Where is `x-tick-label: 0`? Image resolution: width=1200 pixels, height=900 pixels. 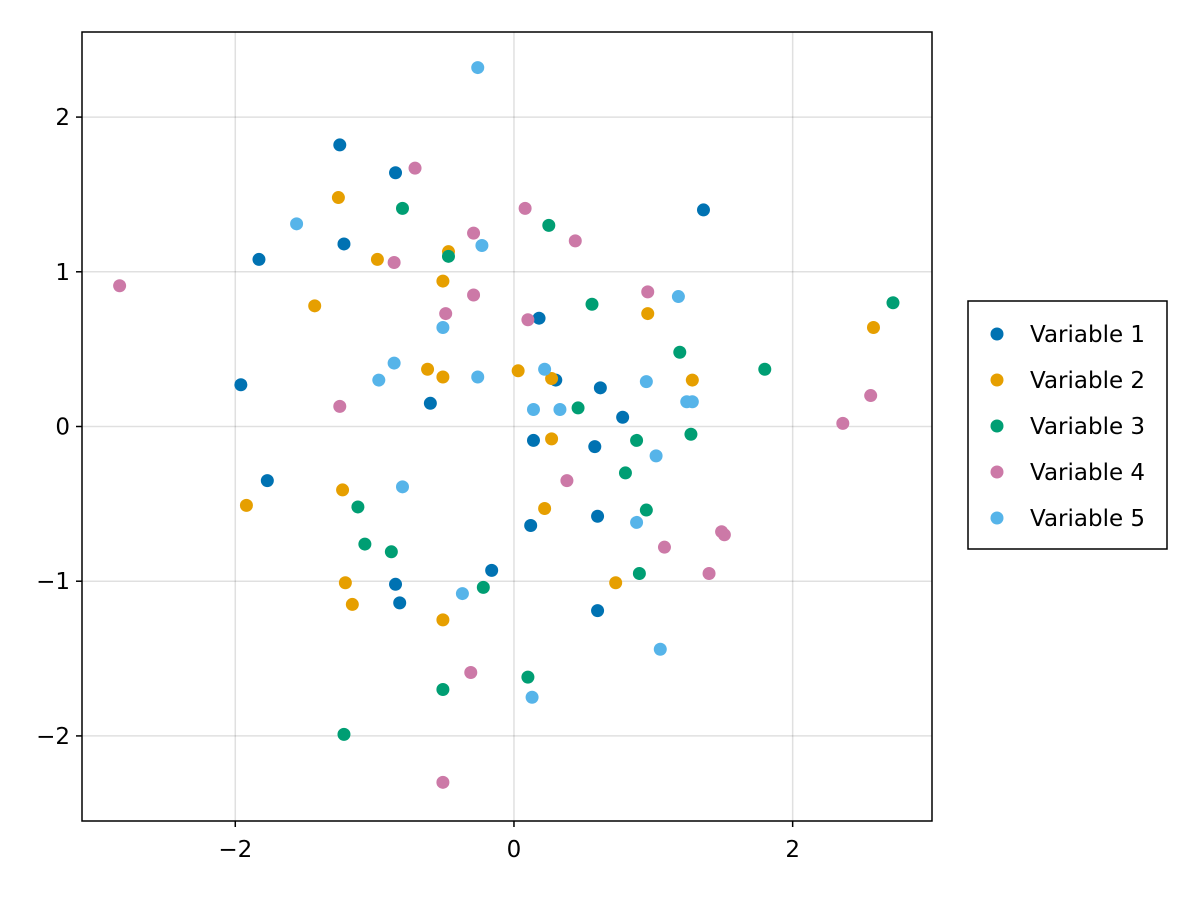
x-tick-label: 0 is located at coordinates (514, 850).